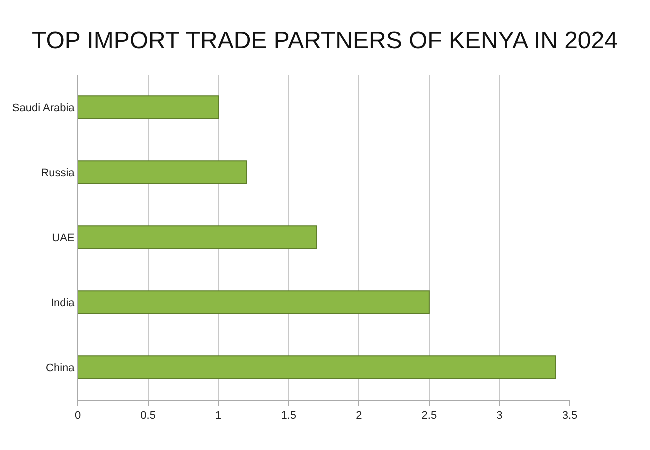 The width and height of the screenshot is (650, 450). What do you see at coordinates (63, 238) in the screenshot?
I see `y-tick-label: UAE` at bounding box center [63, 238].